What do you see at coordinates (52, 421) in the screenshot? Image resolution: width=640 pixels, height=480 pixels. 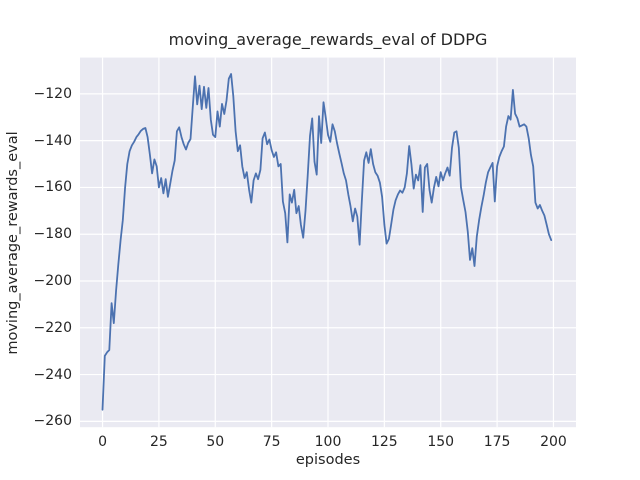 I see `y-tick-label: −260` at bounding box center [52, 421].